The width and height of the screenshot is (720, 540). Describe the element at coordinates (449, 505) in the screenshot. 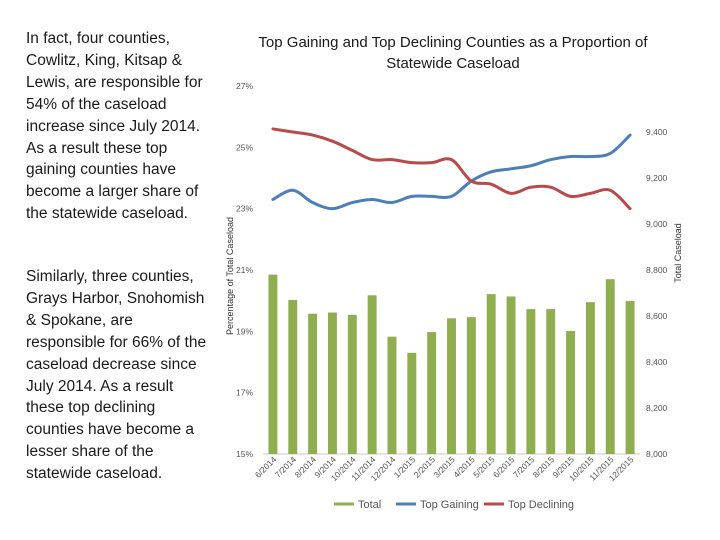

I see `legend-top-gaining-label: Top Gaining` at that location.